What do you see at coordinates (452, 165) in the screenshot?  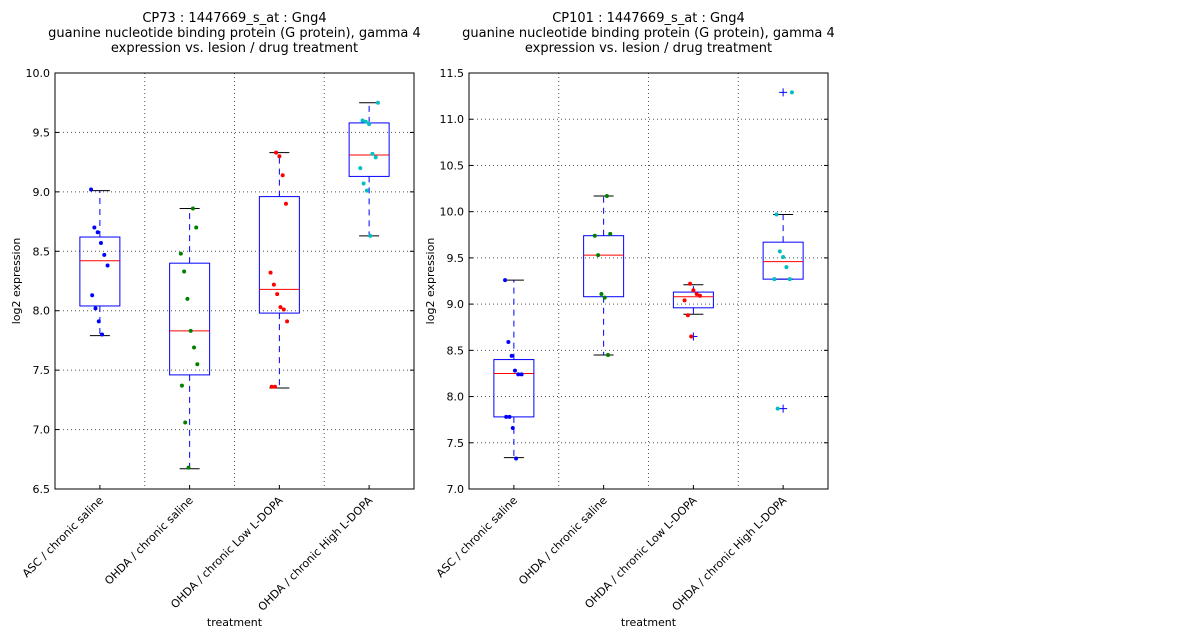 I see `y-tick-label: 10.5` at bounding box center [452, 165].